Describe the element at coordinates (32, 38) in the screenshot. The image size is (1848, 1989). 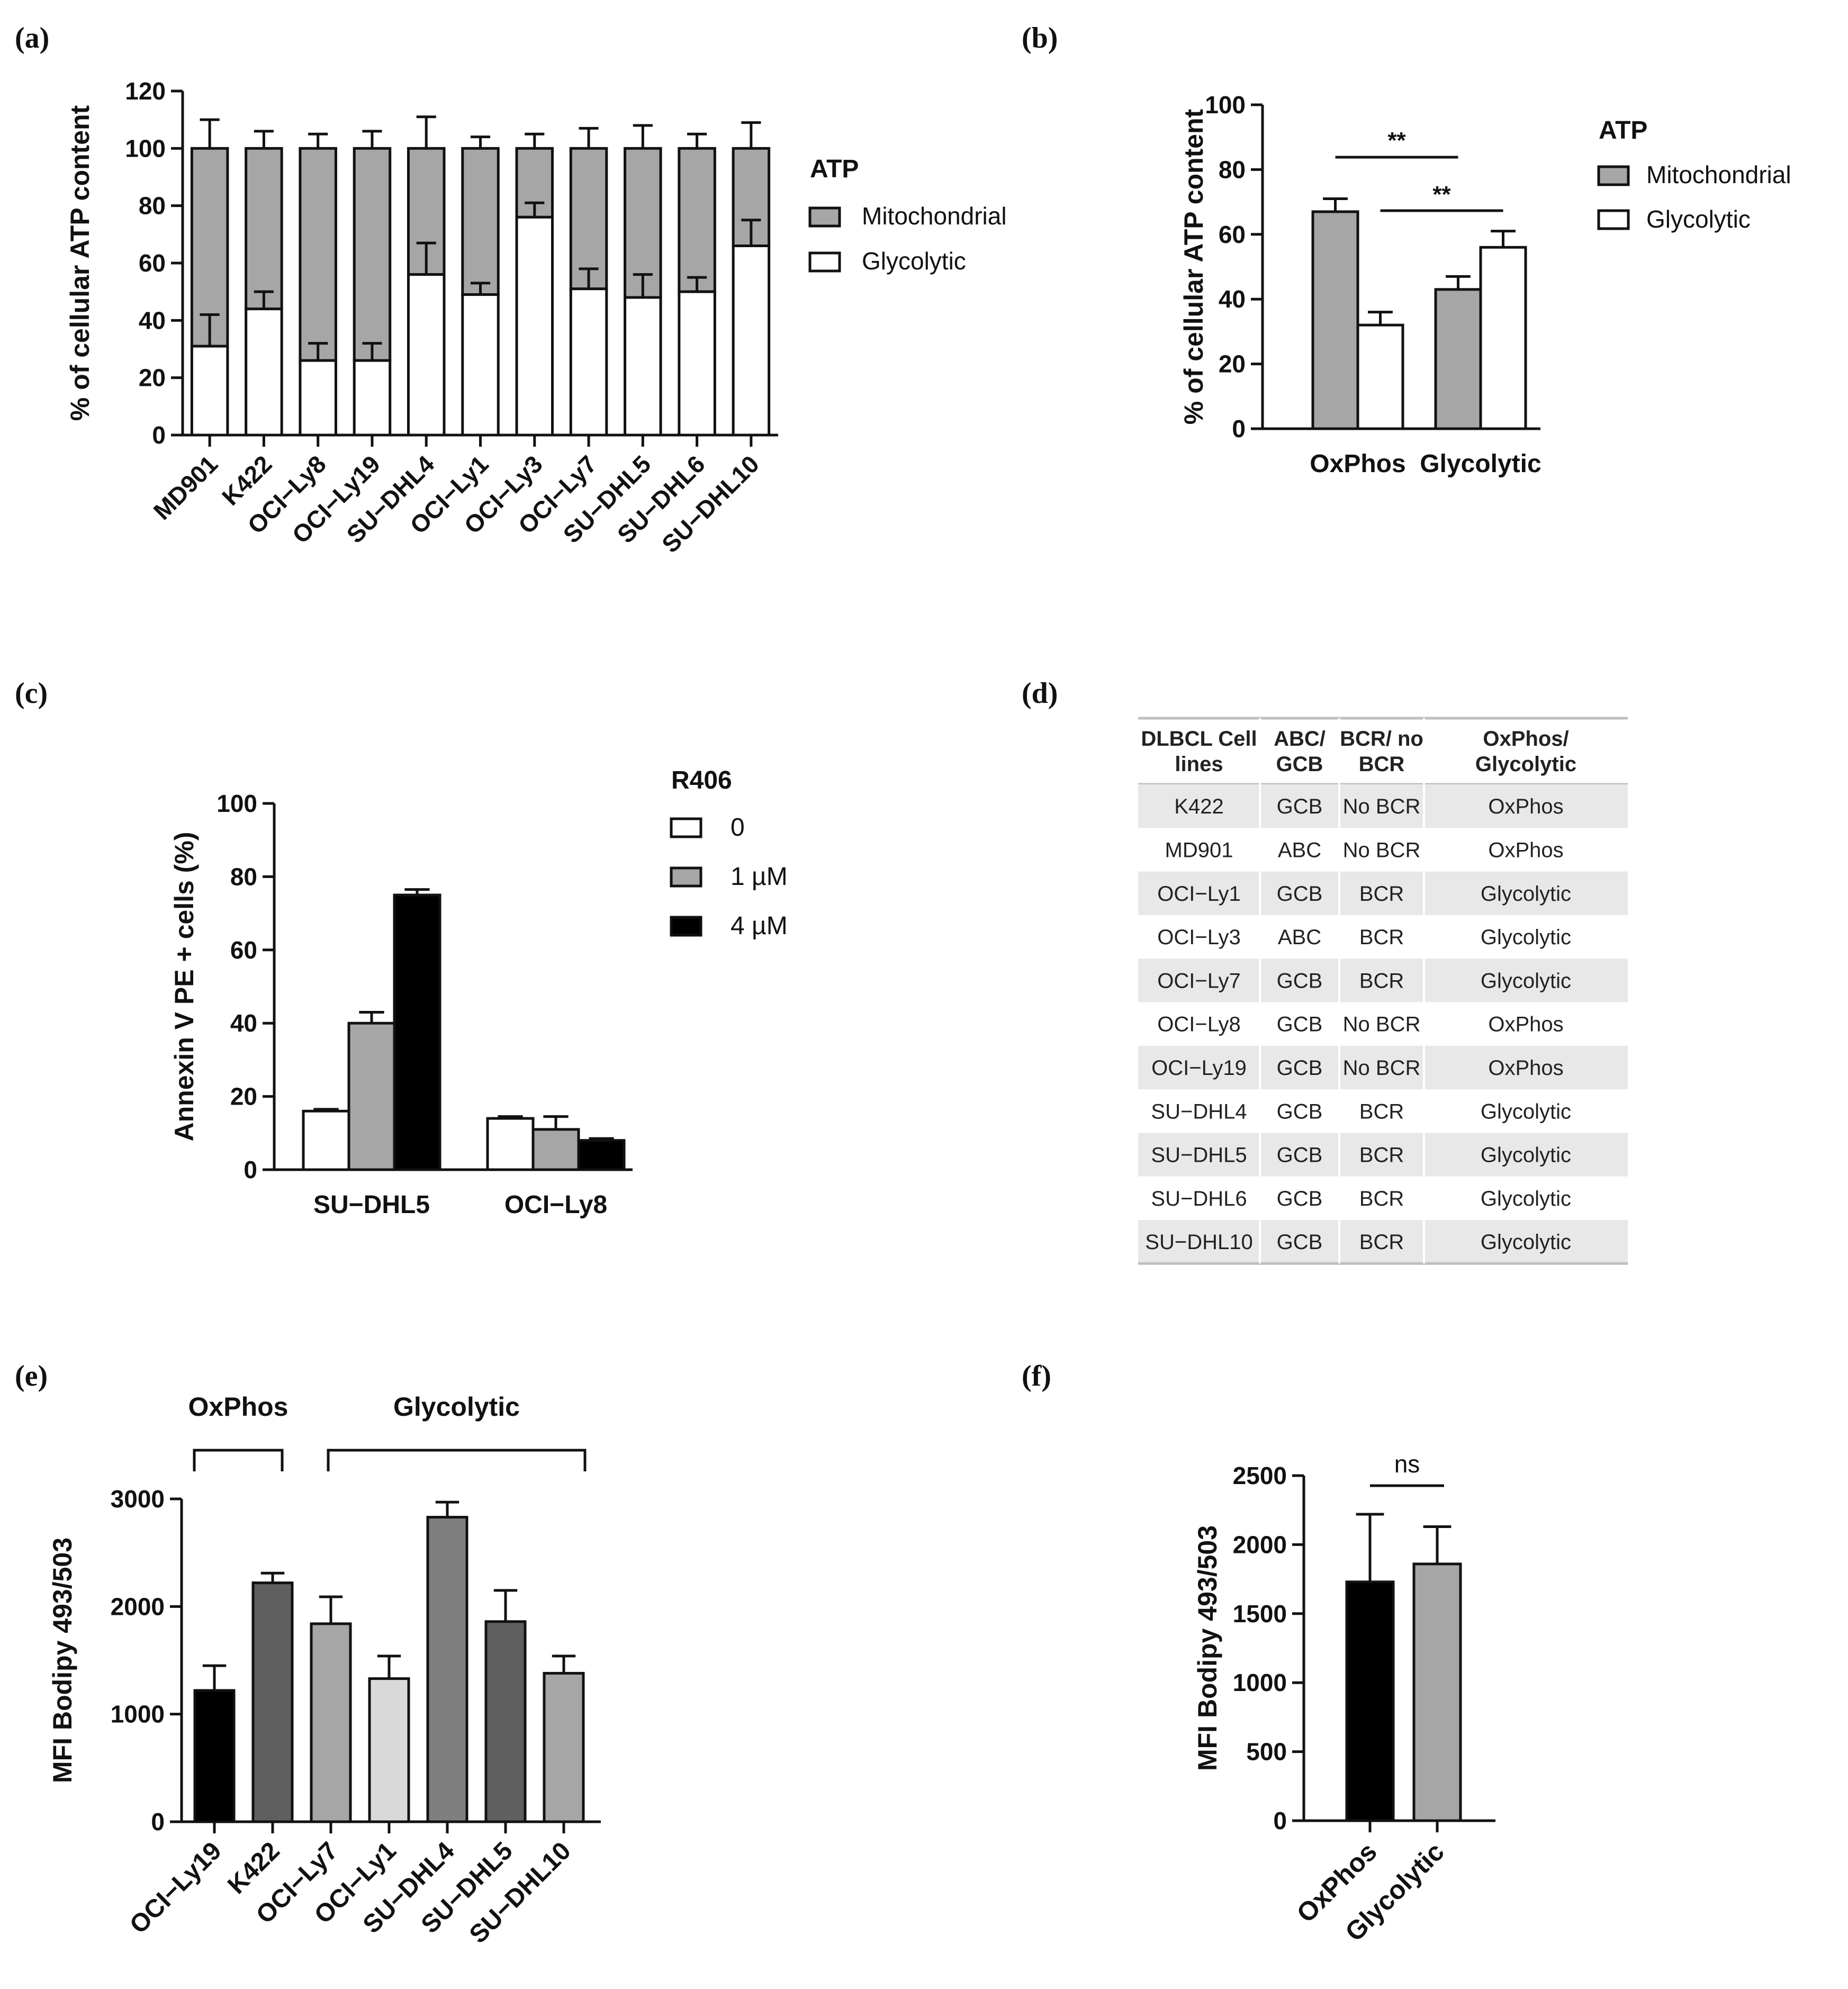
I see `panel-label-a: (a)` at that location.